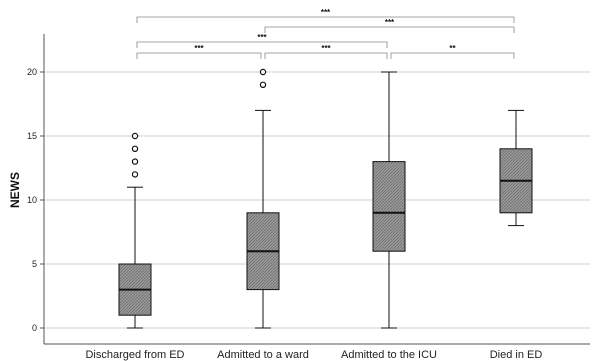 Image resolution: width=604 pixels, height=361 pixels. Describe the element at coordinates (34, 264) in the screenshot. I see `y-tick-label: 5` at that location.